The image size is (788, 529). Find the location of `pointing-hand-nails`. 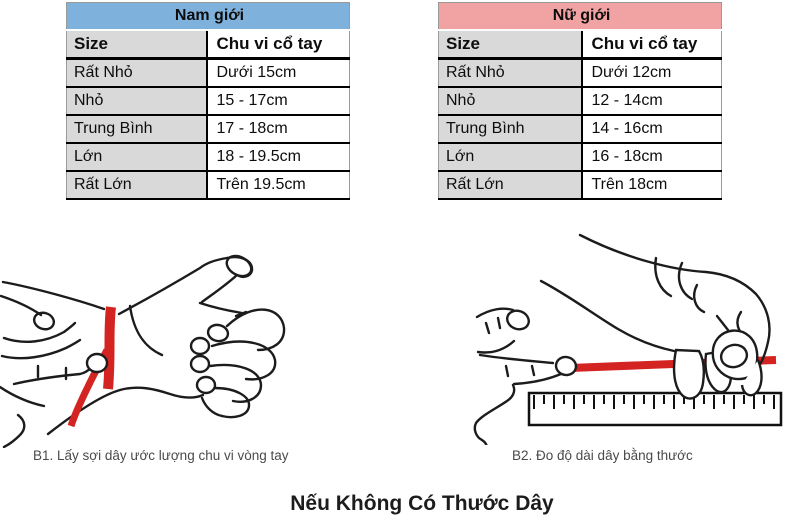

pointing-hand-nails is located at coordinates (542, 343).